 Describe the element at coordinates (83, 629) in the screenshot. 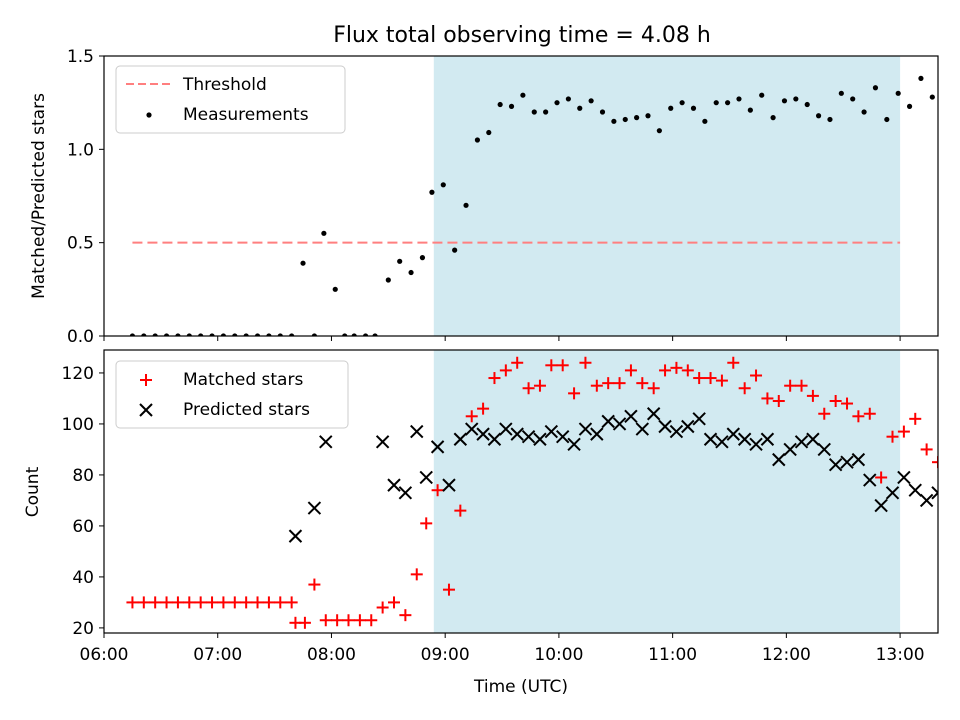

I see `bottom-y-tick-label: 20` at that location.